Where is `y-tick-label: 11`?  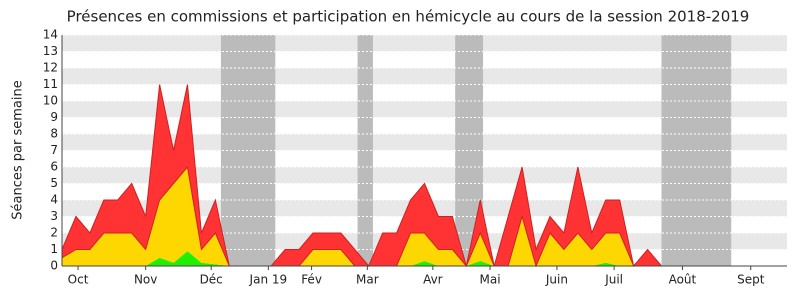 y-tick-label: 11 is located at coordinates (50, 84).